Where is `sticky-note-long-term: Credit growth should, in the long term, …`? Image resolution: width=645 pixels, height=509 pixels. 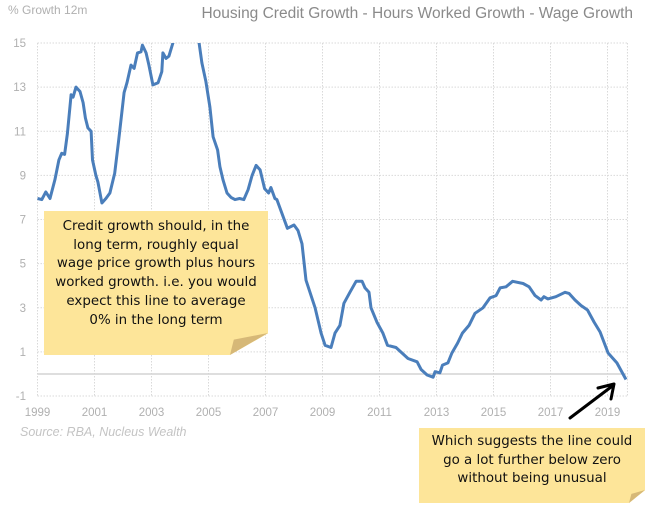
sticky-note-long-term: Credit growth should, in the long term, … is located at coordinates (156, 283).